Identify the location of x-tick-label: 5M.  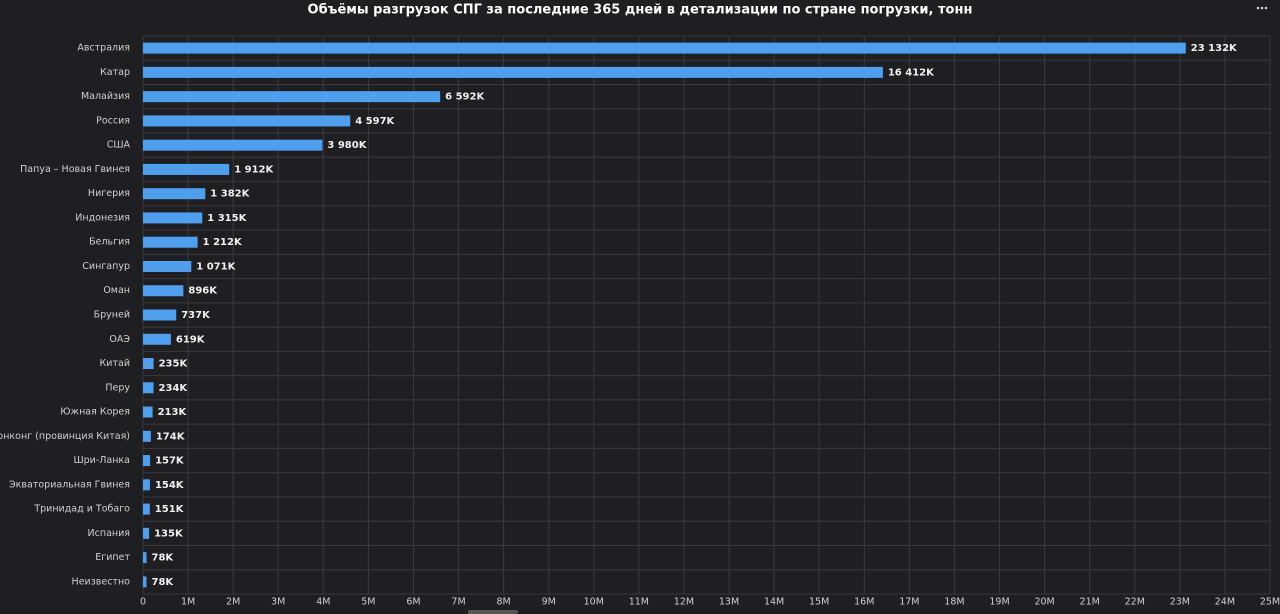
(368, 602).